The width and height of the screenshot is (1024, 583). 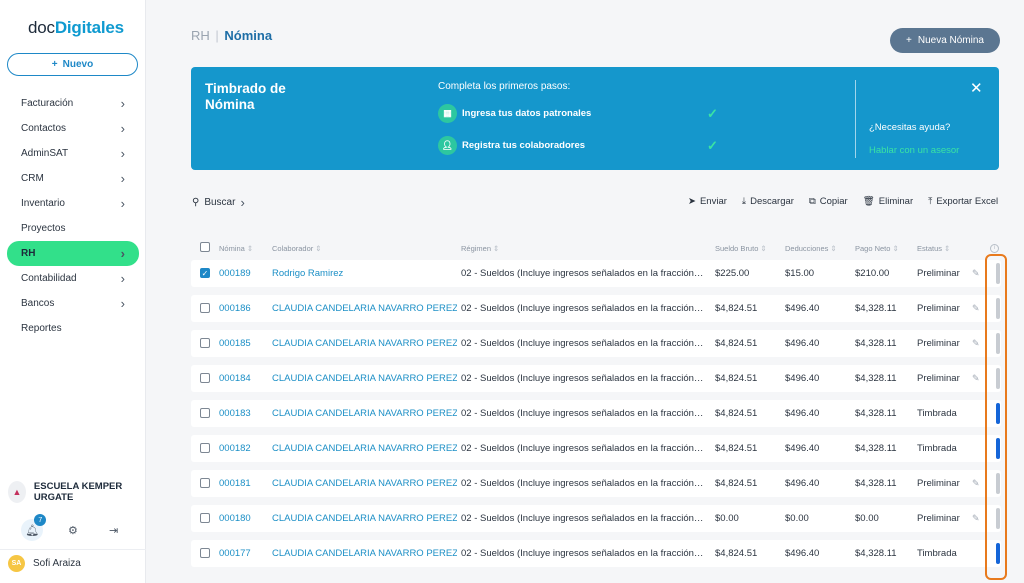 I want to click on logout-icon: ⇥, so click(x=114, y=530).